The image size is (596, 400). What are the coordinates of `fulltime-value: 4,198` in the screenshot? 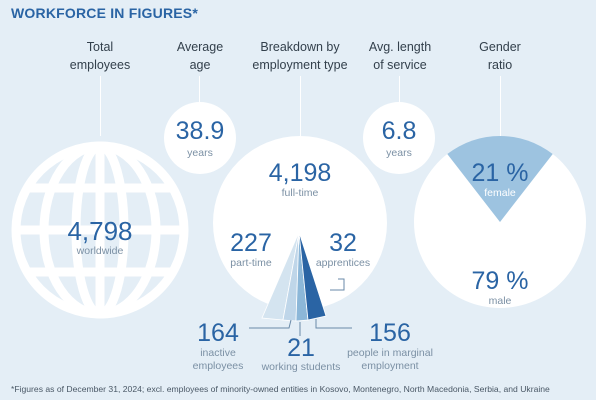 It's located at (300, 173).